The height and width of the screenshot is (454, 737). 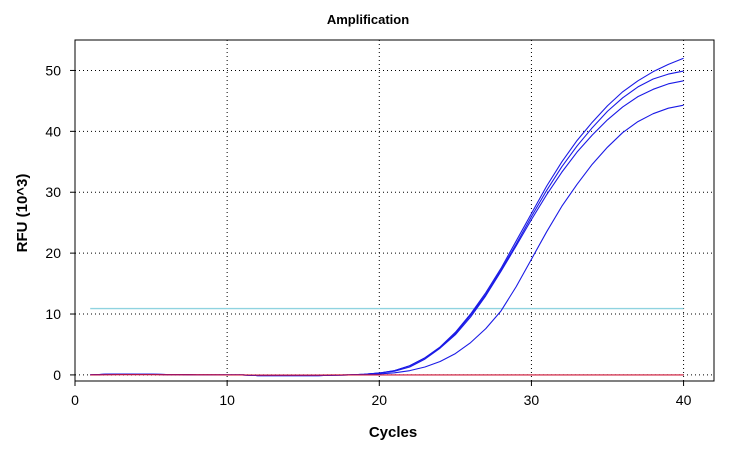 I want to click on y-axis-label: RFU (10^3), so click(x=22, y=213).